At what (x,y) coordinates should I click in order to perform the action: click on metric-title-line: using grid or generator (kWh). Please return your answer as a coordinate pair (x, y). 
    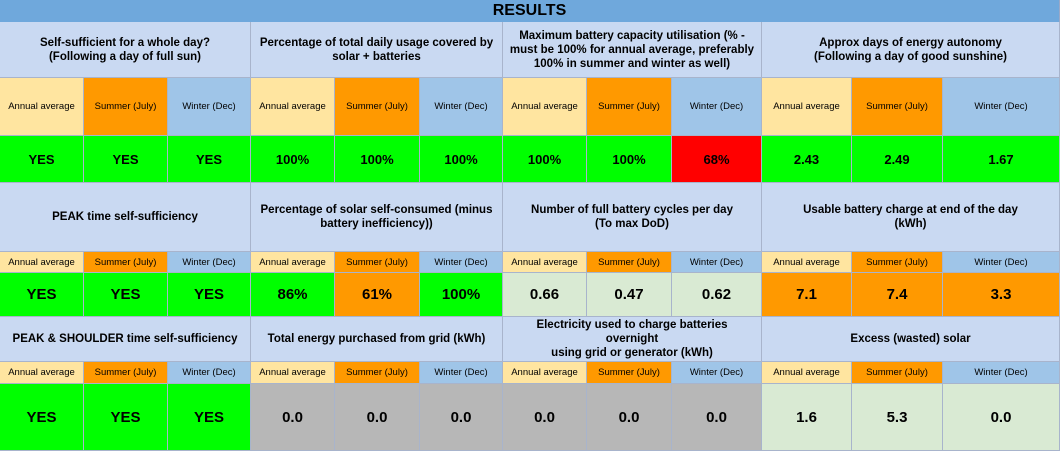
    Looking at the image, I should click on (632, 353).